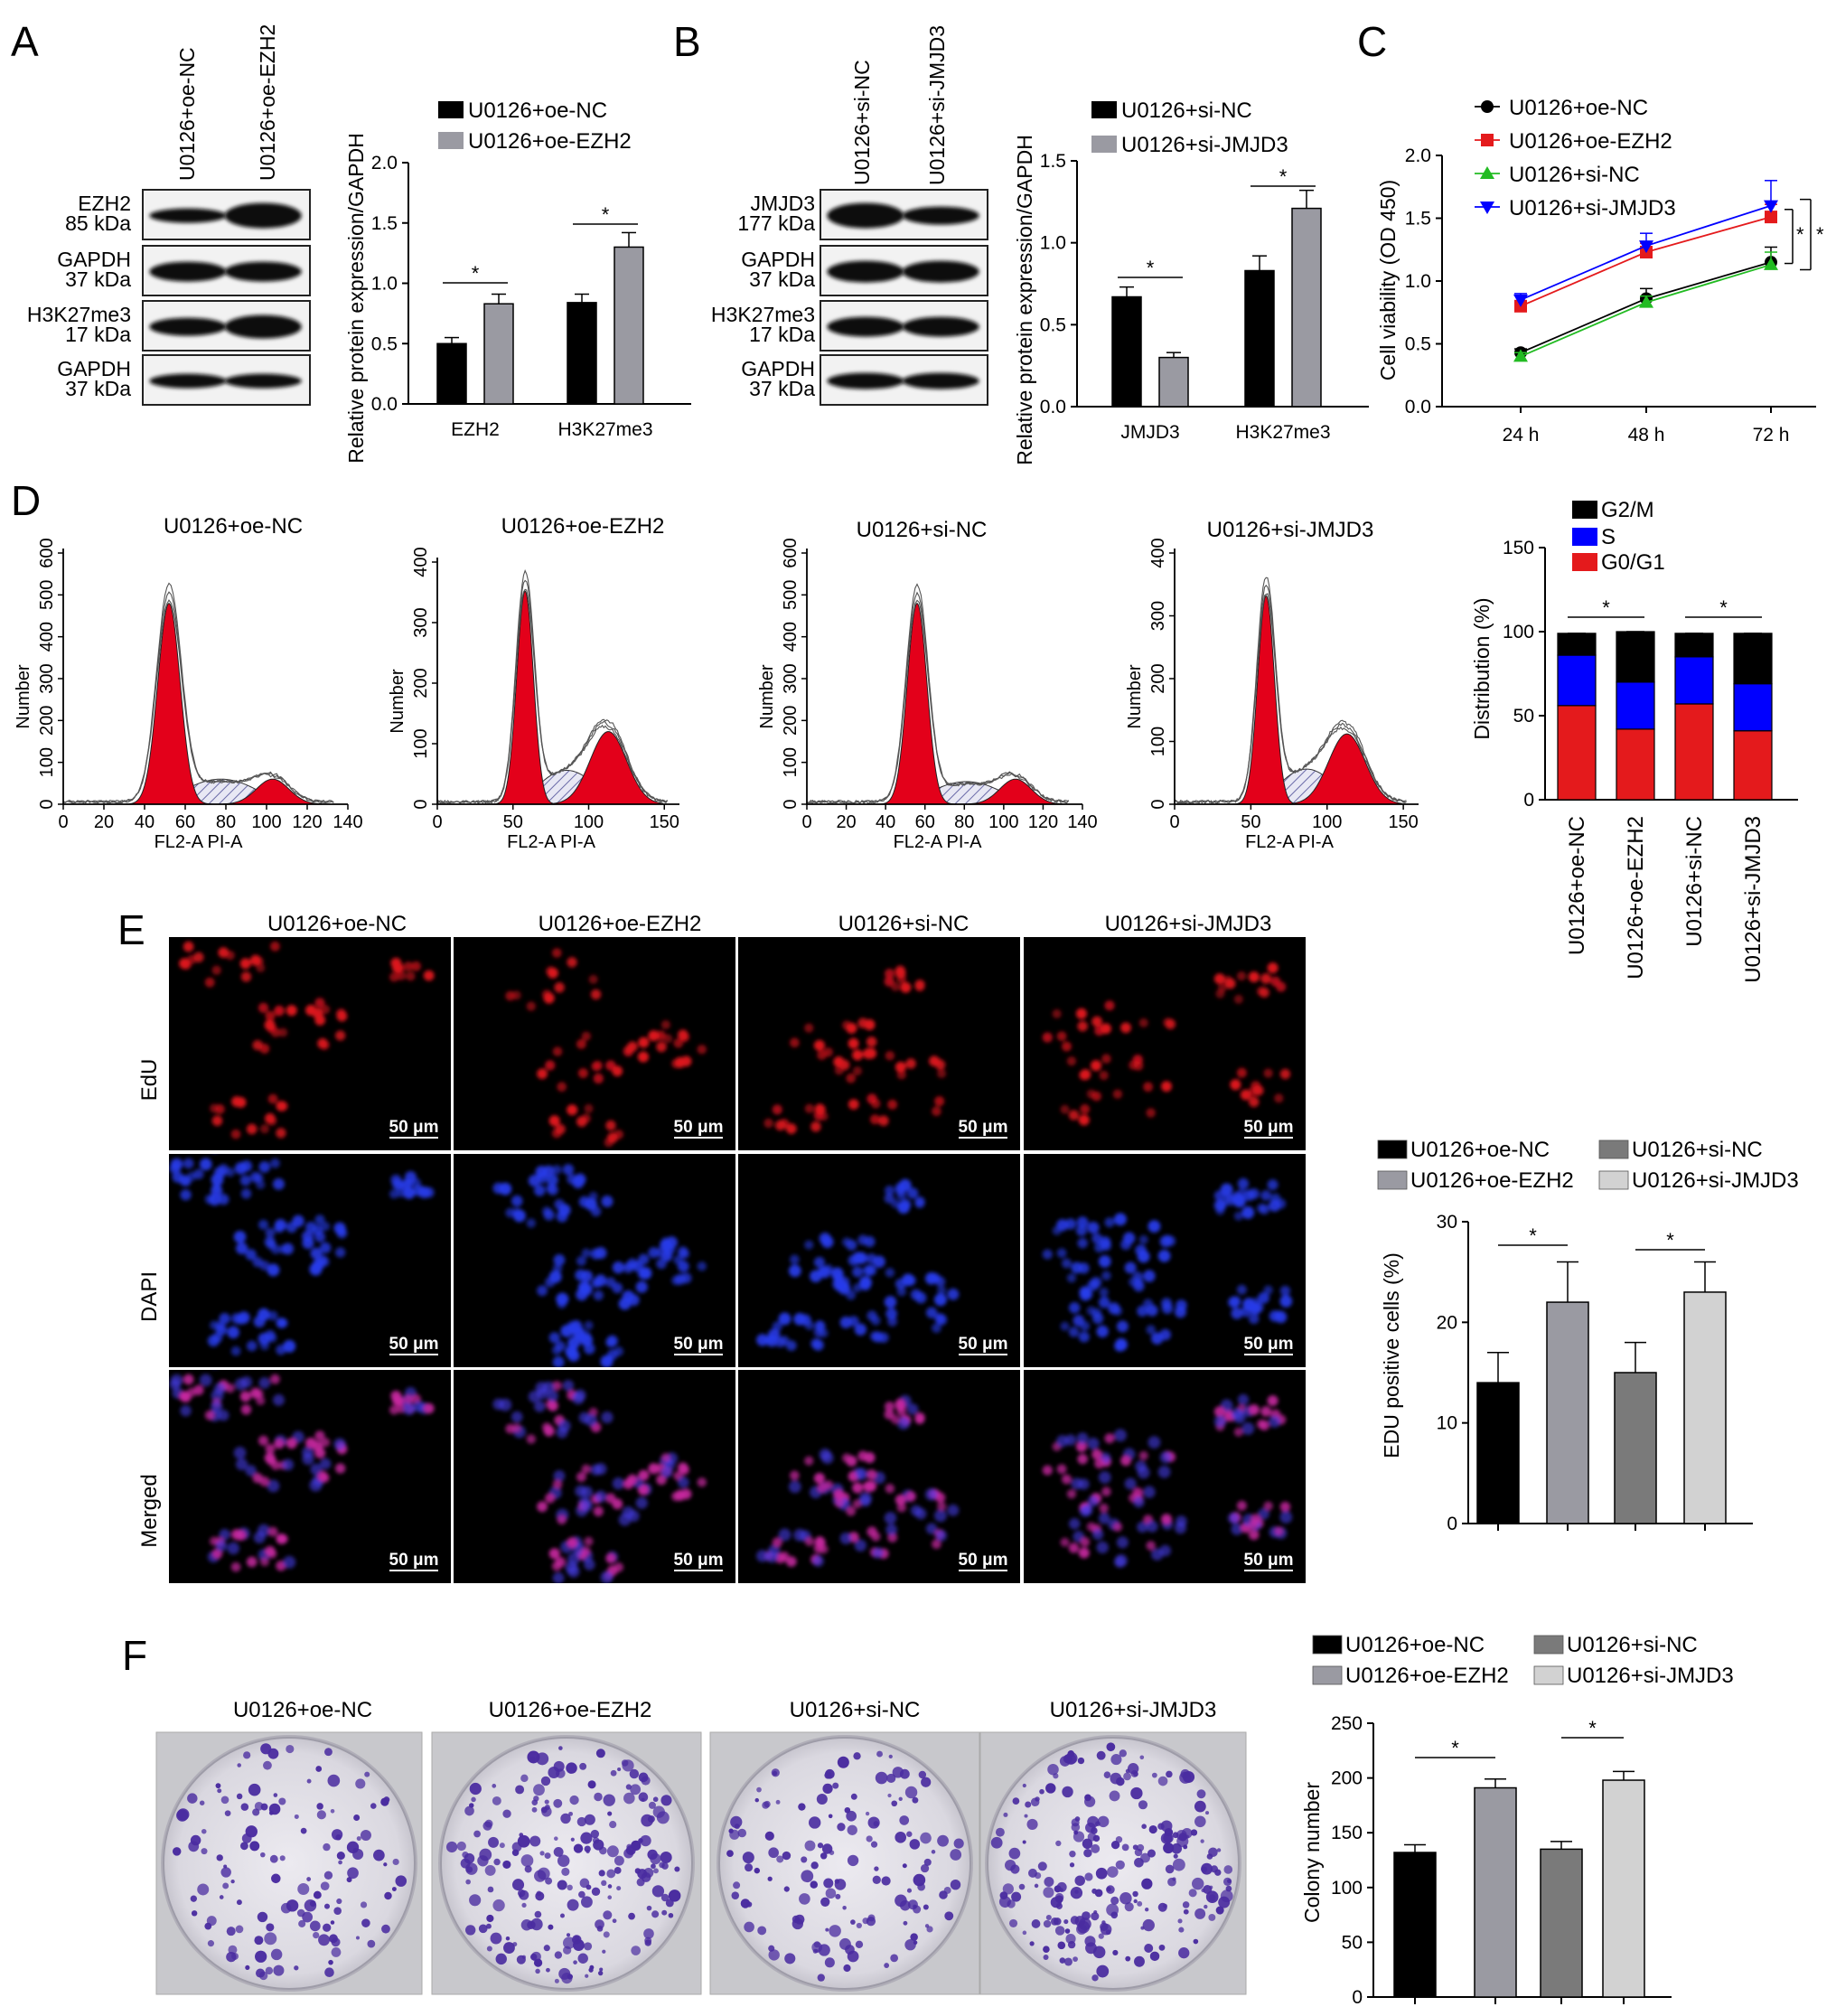  I want to click on histogram-1-xlabel: FL2-A PI-A, so click(199, 842).